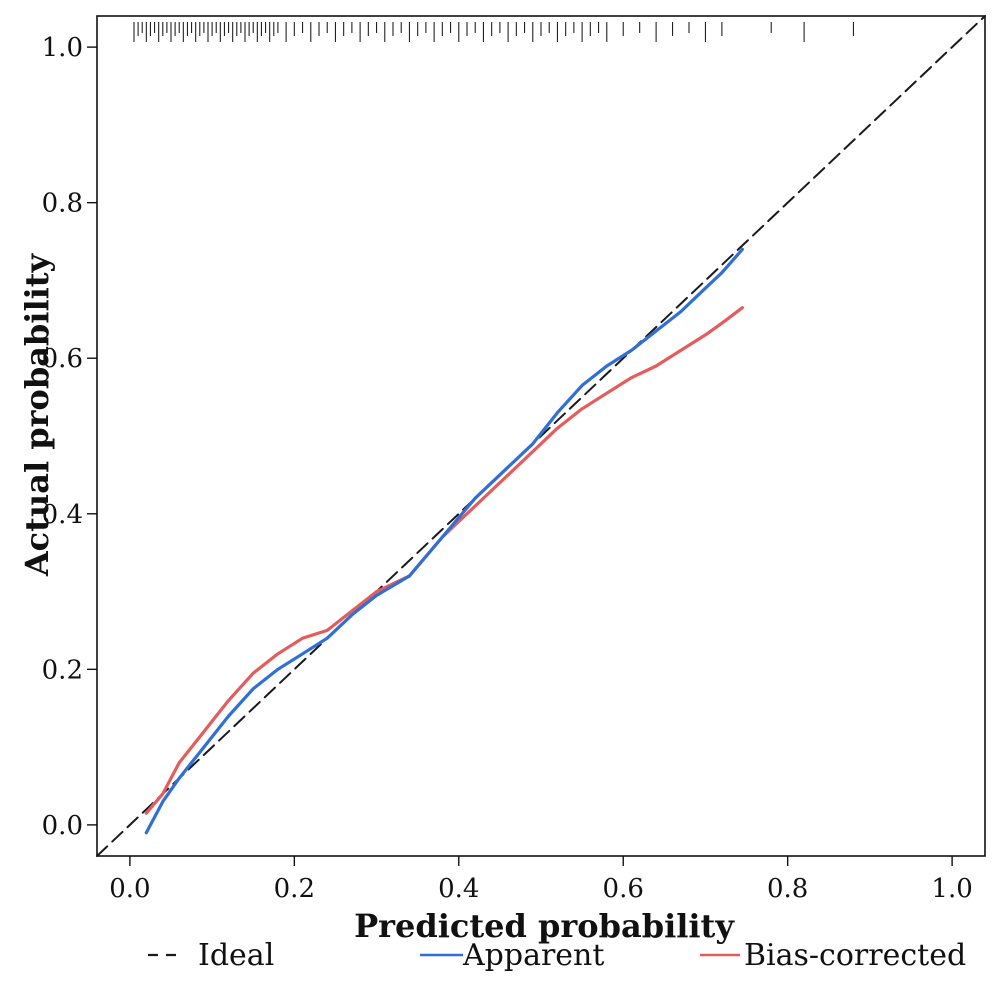 This screenshot has width=1000, height=993. Describe the element at coordinates (62, 826) in the screenshot. I see `y-tick-label: 0.0` at that location.